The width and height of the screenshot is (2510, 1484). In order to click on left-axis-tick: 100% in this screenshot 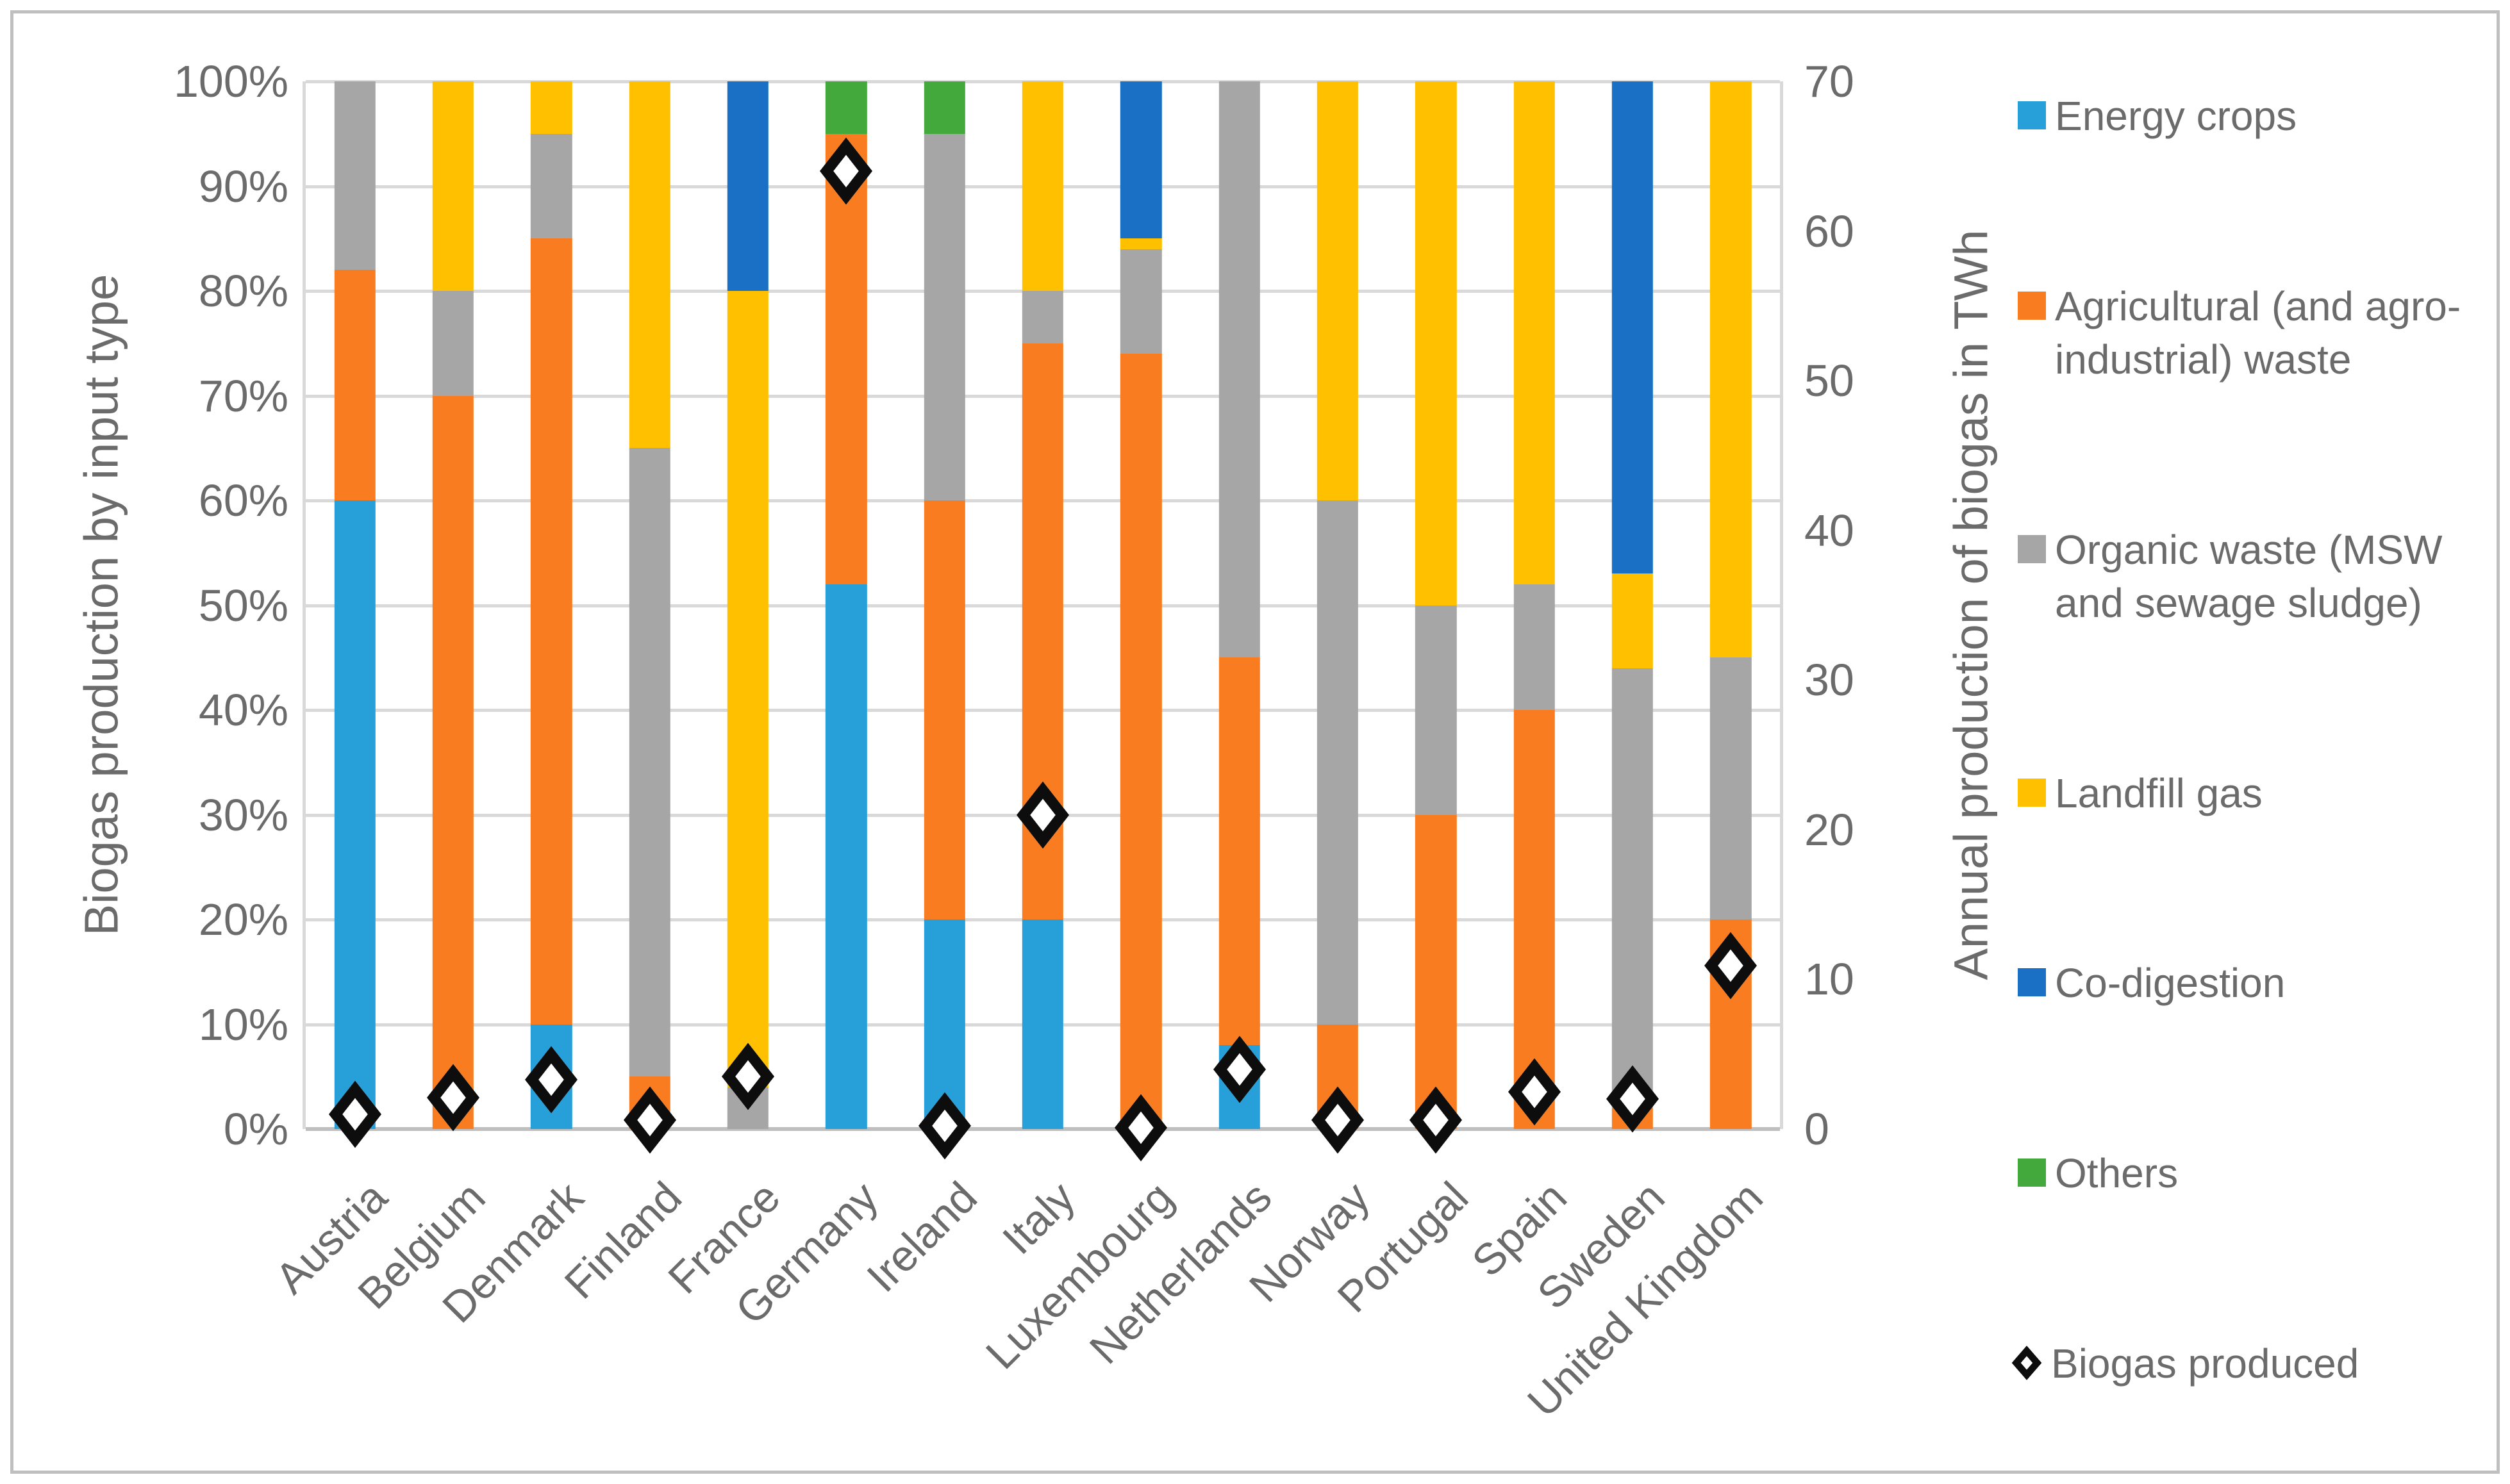, I will do `click(230, 81)`.